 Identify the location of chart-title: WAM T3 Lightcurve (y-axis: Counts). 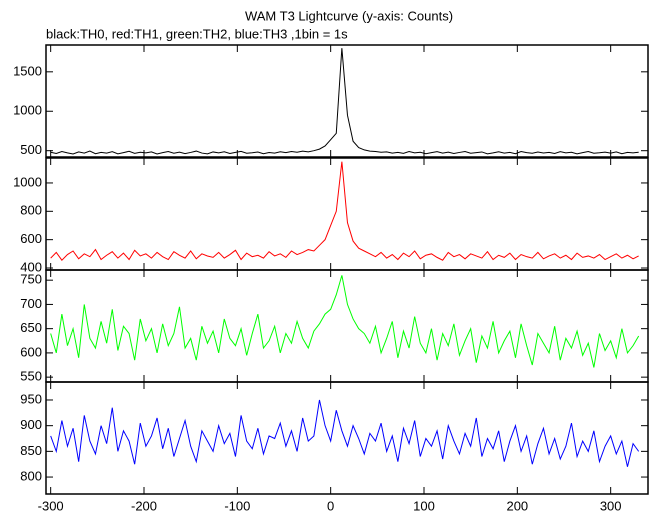
(349, 15).